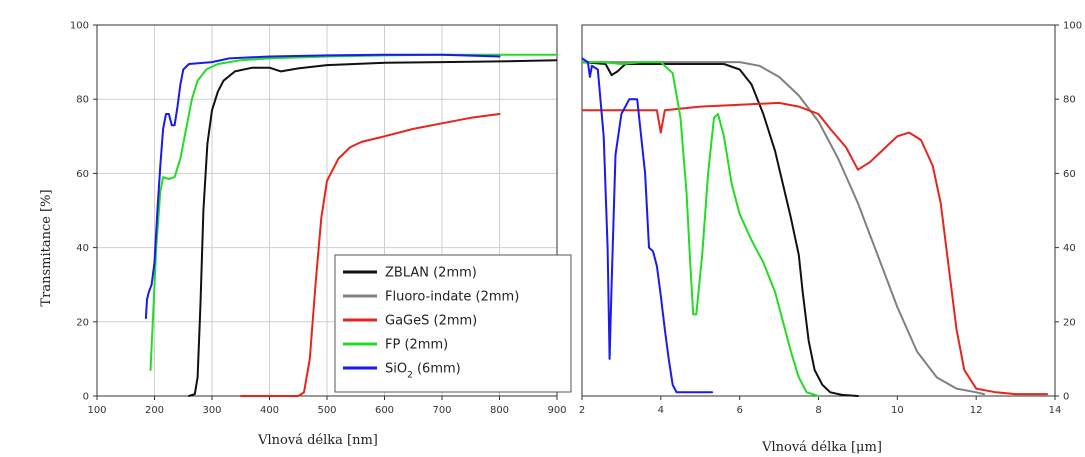  I want to click on right-y-tick-label: 20, so click(1069, 322).